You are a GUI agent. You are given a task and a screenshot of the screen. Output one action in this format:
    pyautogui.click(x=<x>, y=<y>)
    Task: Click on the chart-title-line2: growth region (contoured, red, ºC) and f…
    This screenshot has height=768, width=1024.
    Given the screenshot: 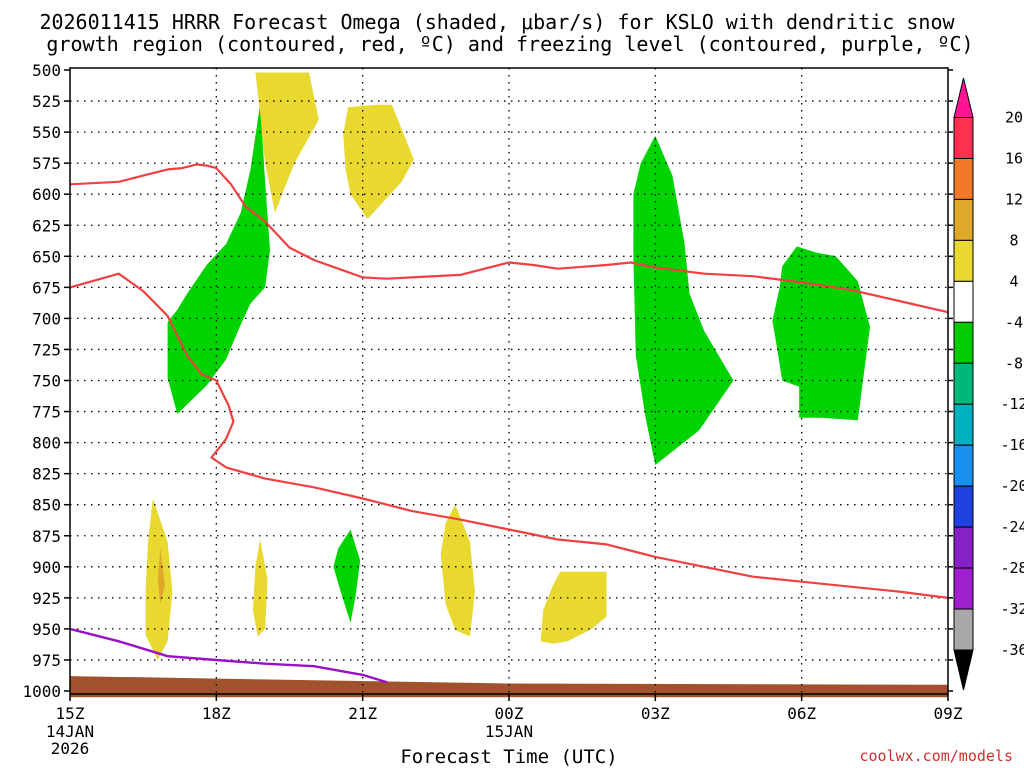 What is the action you would take?
    pyautogui.click(x=509, y=44)
    